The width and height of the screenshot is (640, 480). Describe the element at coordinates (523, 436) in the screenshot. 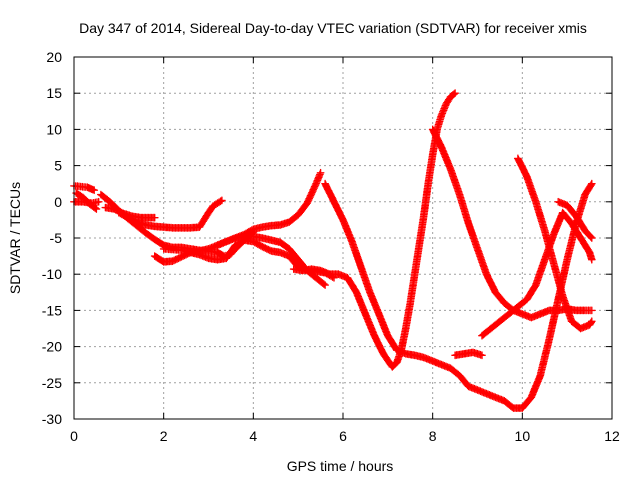

I see `x-tick-label-5: 10` at that location.